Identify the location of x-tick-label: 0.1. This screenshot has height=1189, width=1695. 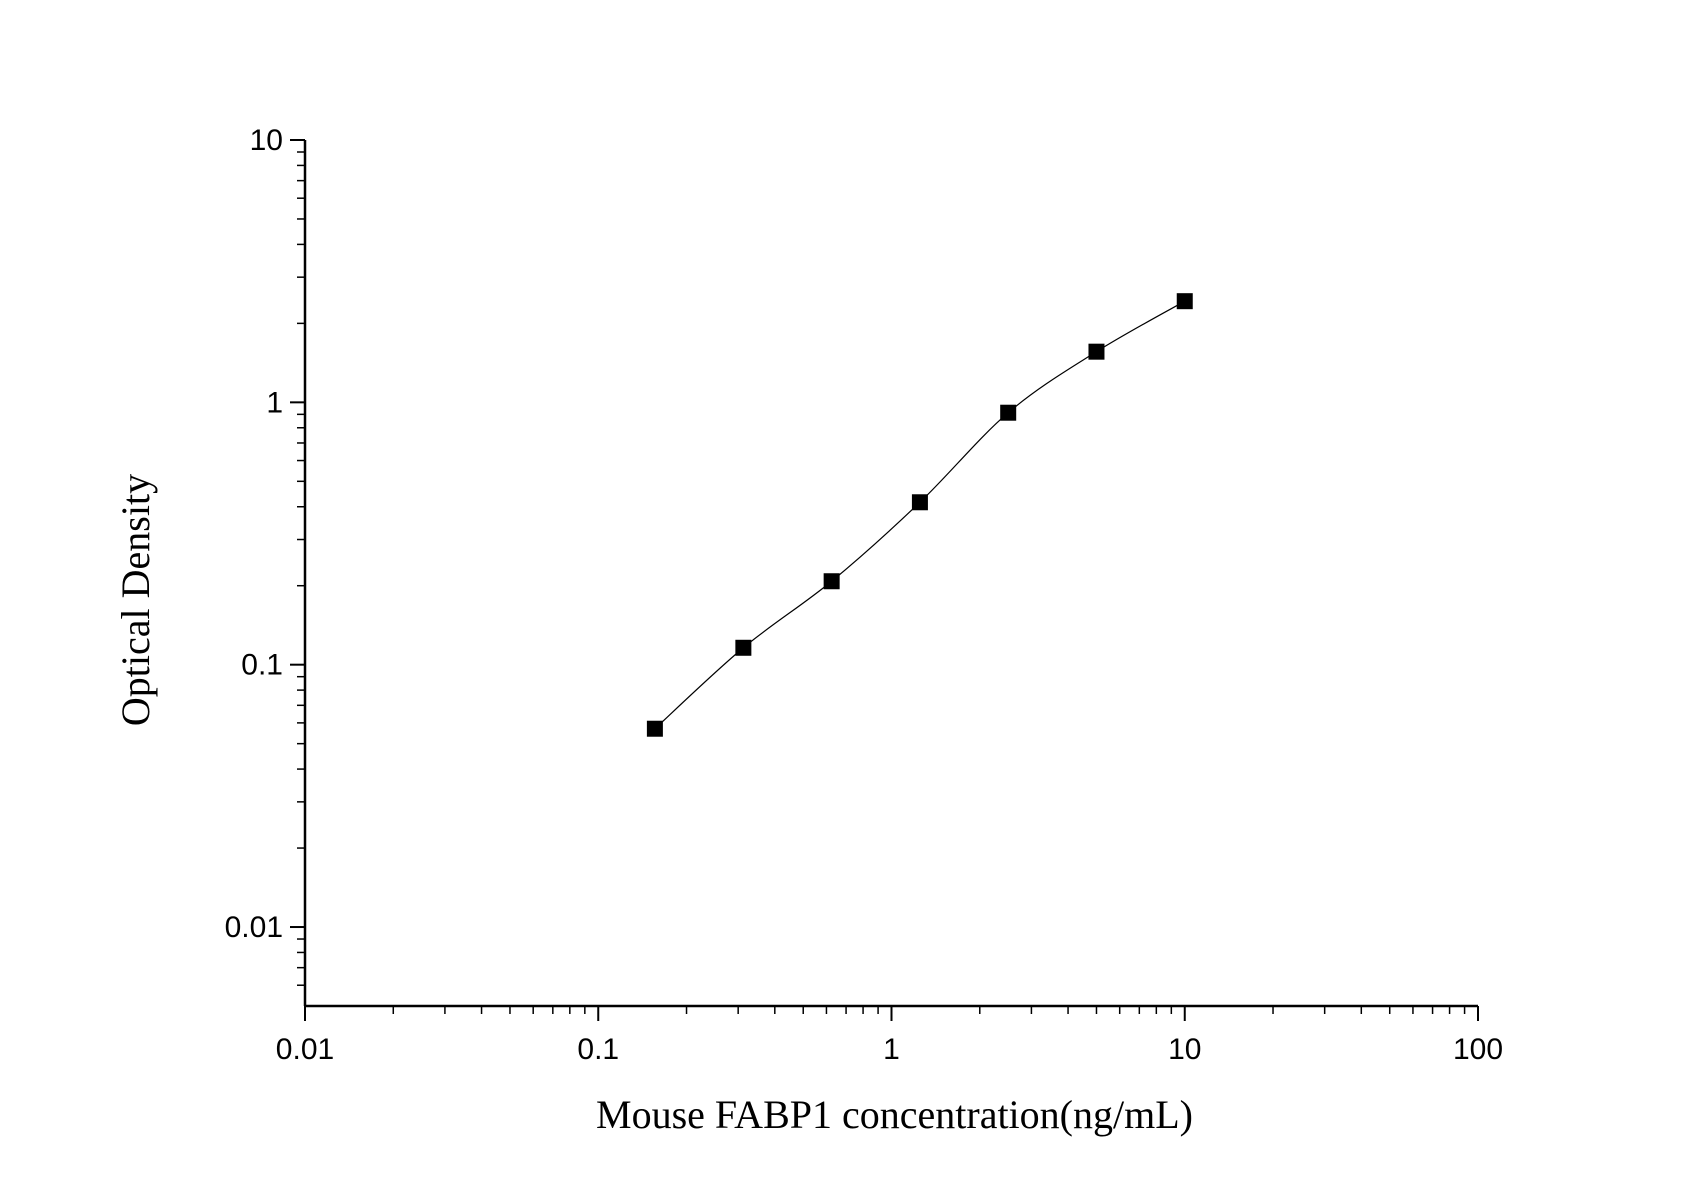
(598, 1049).